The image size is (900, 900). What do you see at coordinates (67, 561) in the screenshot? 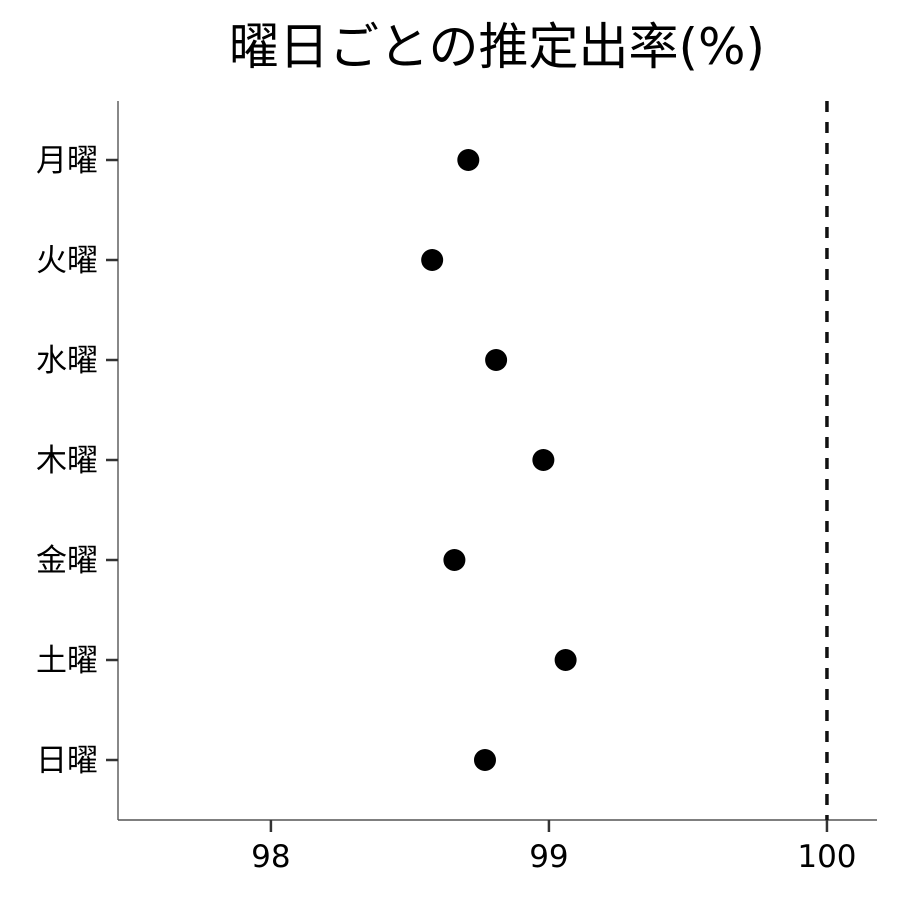
I see `y-tick-label: 金曜` at bounding box center [67, 561].